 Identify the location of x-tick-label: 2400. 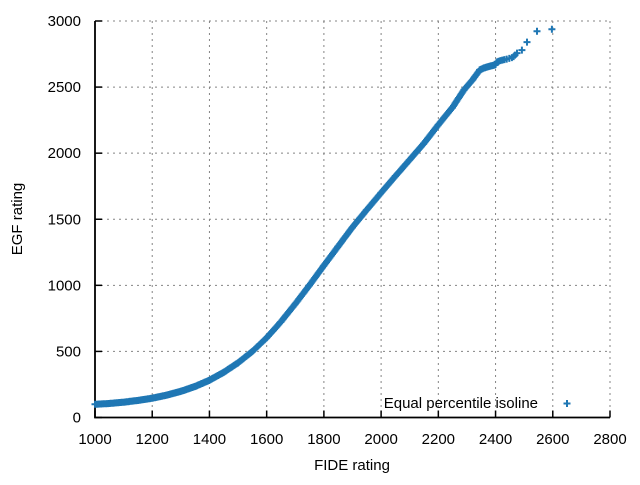
(495, 439).